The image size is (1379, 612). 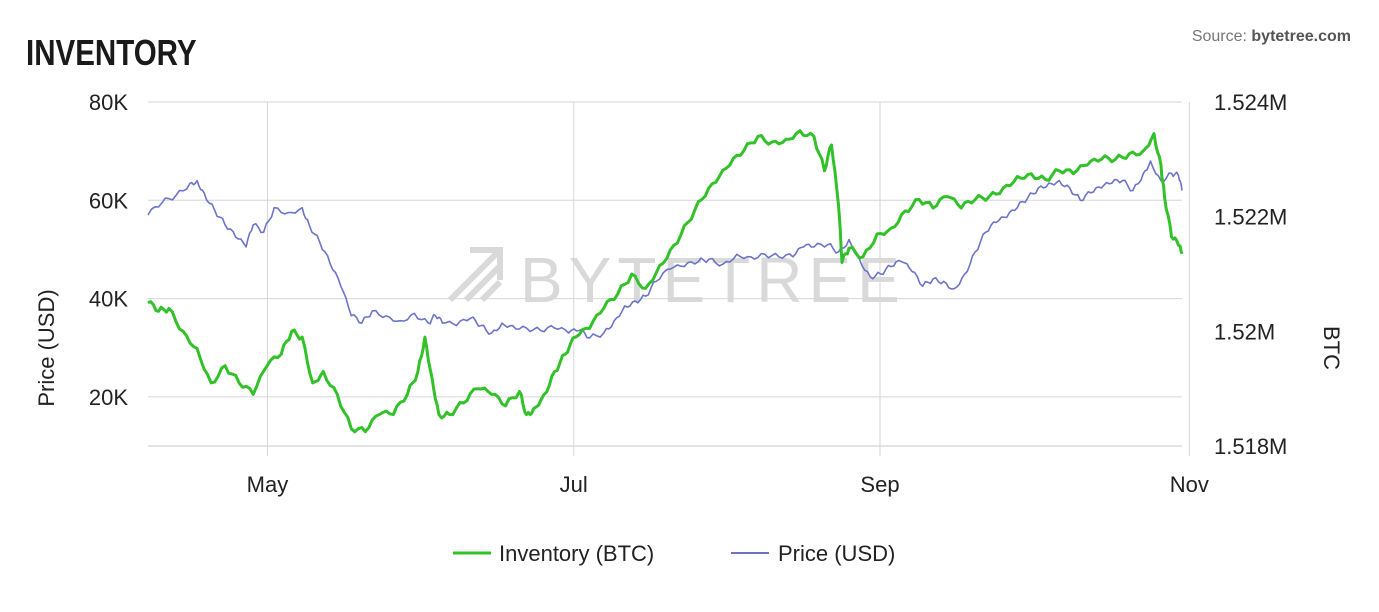 What do you see at coordinates (108, 397) in the screenshot?
I see `y-left-tick-label: 20K` at bounding box center [108, 397].